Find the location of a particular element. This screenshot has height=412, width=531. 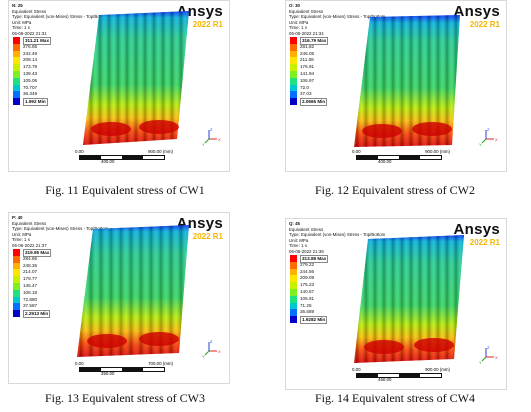

result-date: 06-06-2022 21:37 is located at coordinates (29, 245).